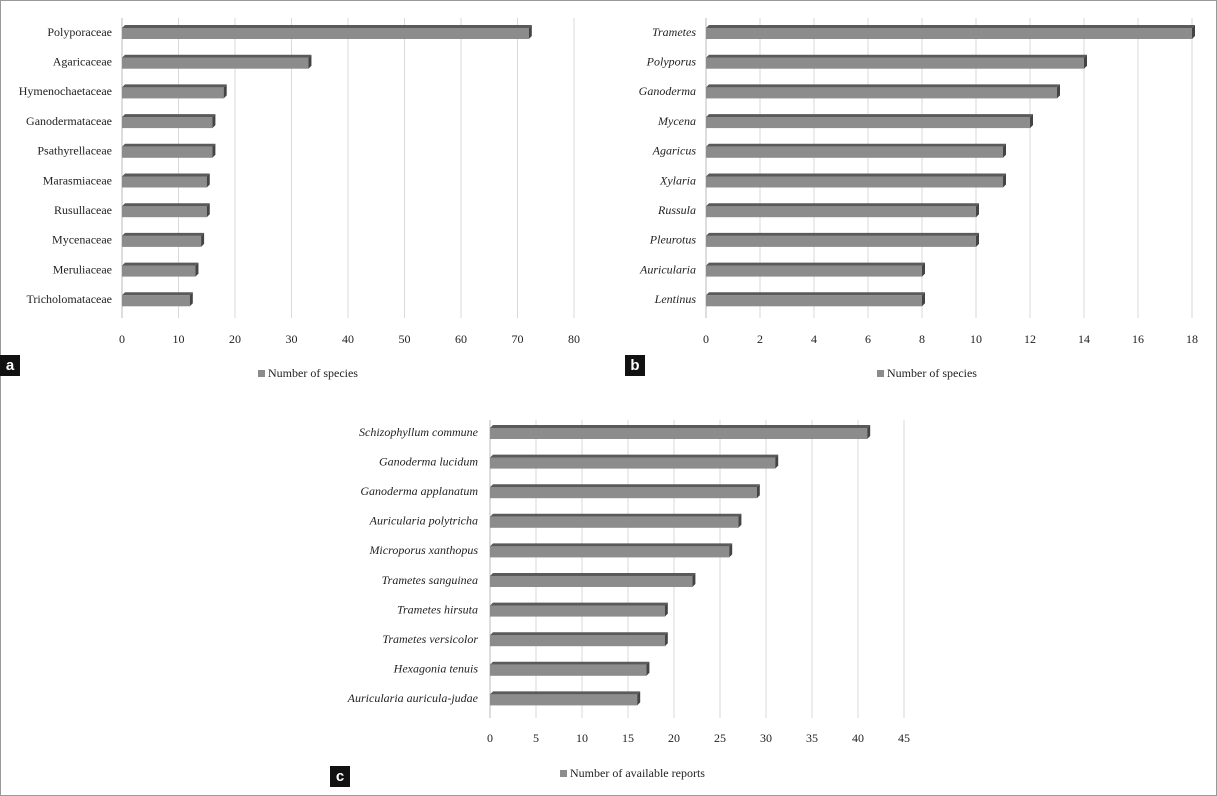 Image resolution: width=1217 pixels, height=796 pixels. What do you see at coordinates (419, 491) in the screenshot?
I see `y-tick-label: Ganoderma applanatum` at bounding box center [419, 491].